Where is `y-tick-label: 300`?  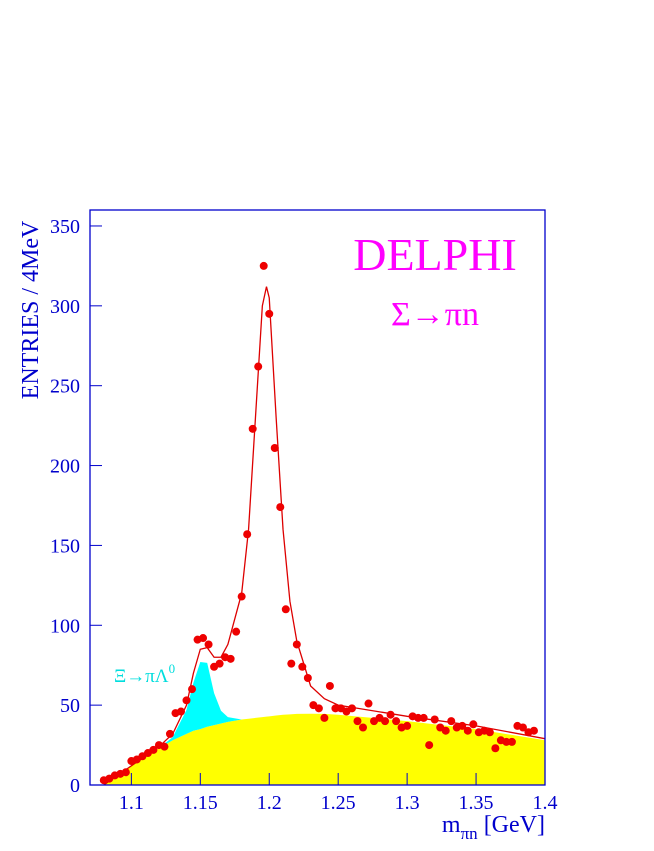
y-tick-label: 300 is located at coordinates (65, 307).